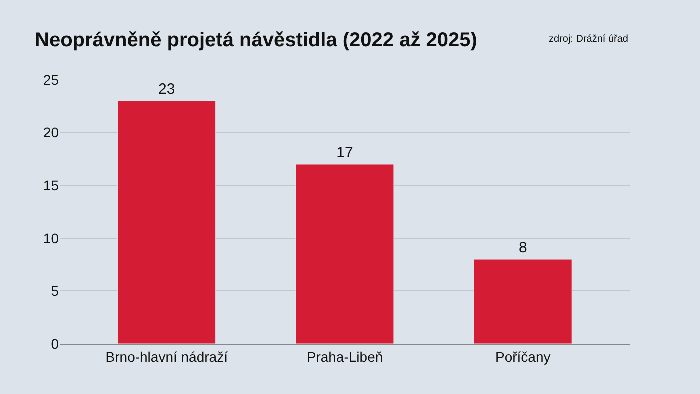 This screenshot has height=394, width=700. Describe the element at coordinates (345, 356) in the screenshot. I see `x-tick-label: Praha-Libeň` at that location.